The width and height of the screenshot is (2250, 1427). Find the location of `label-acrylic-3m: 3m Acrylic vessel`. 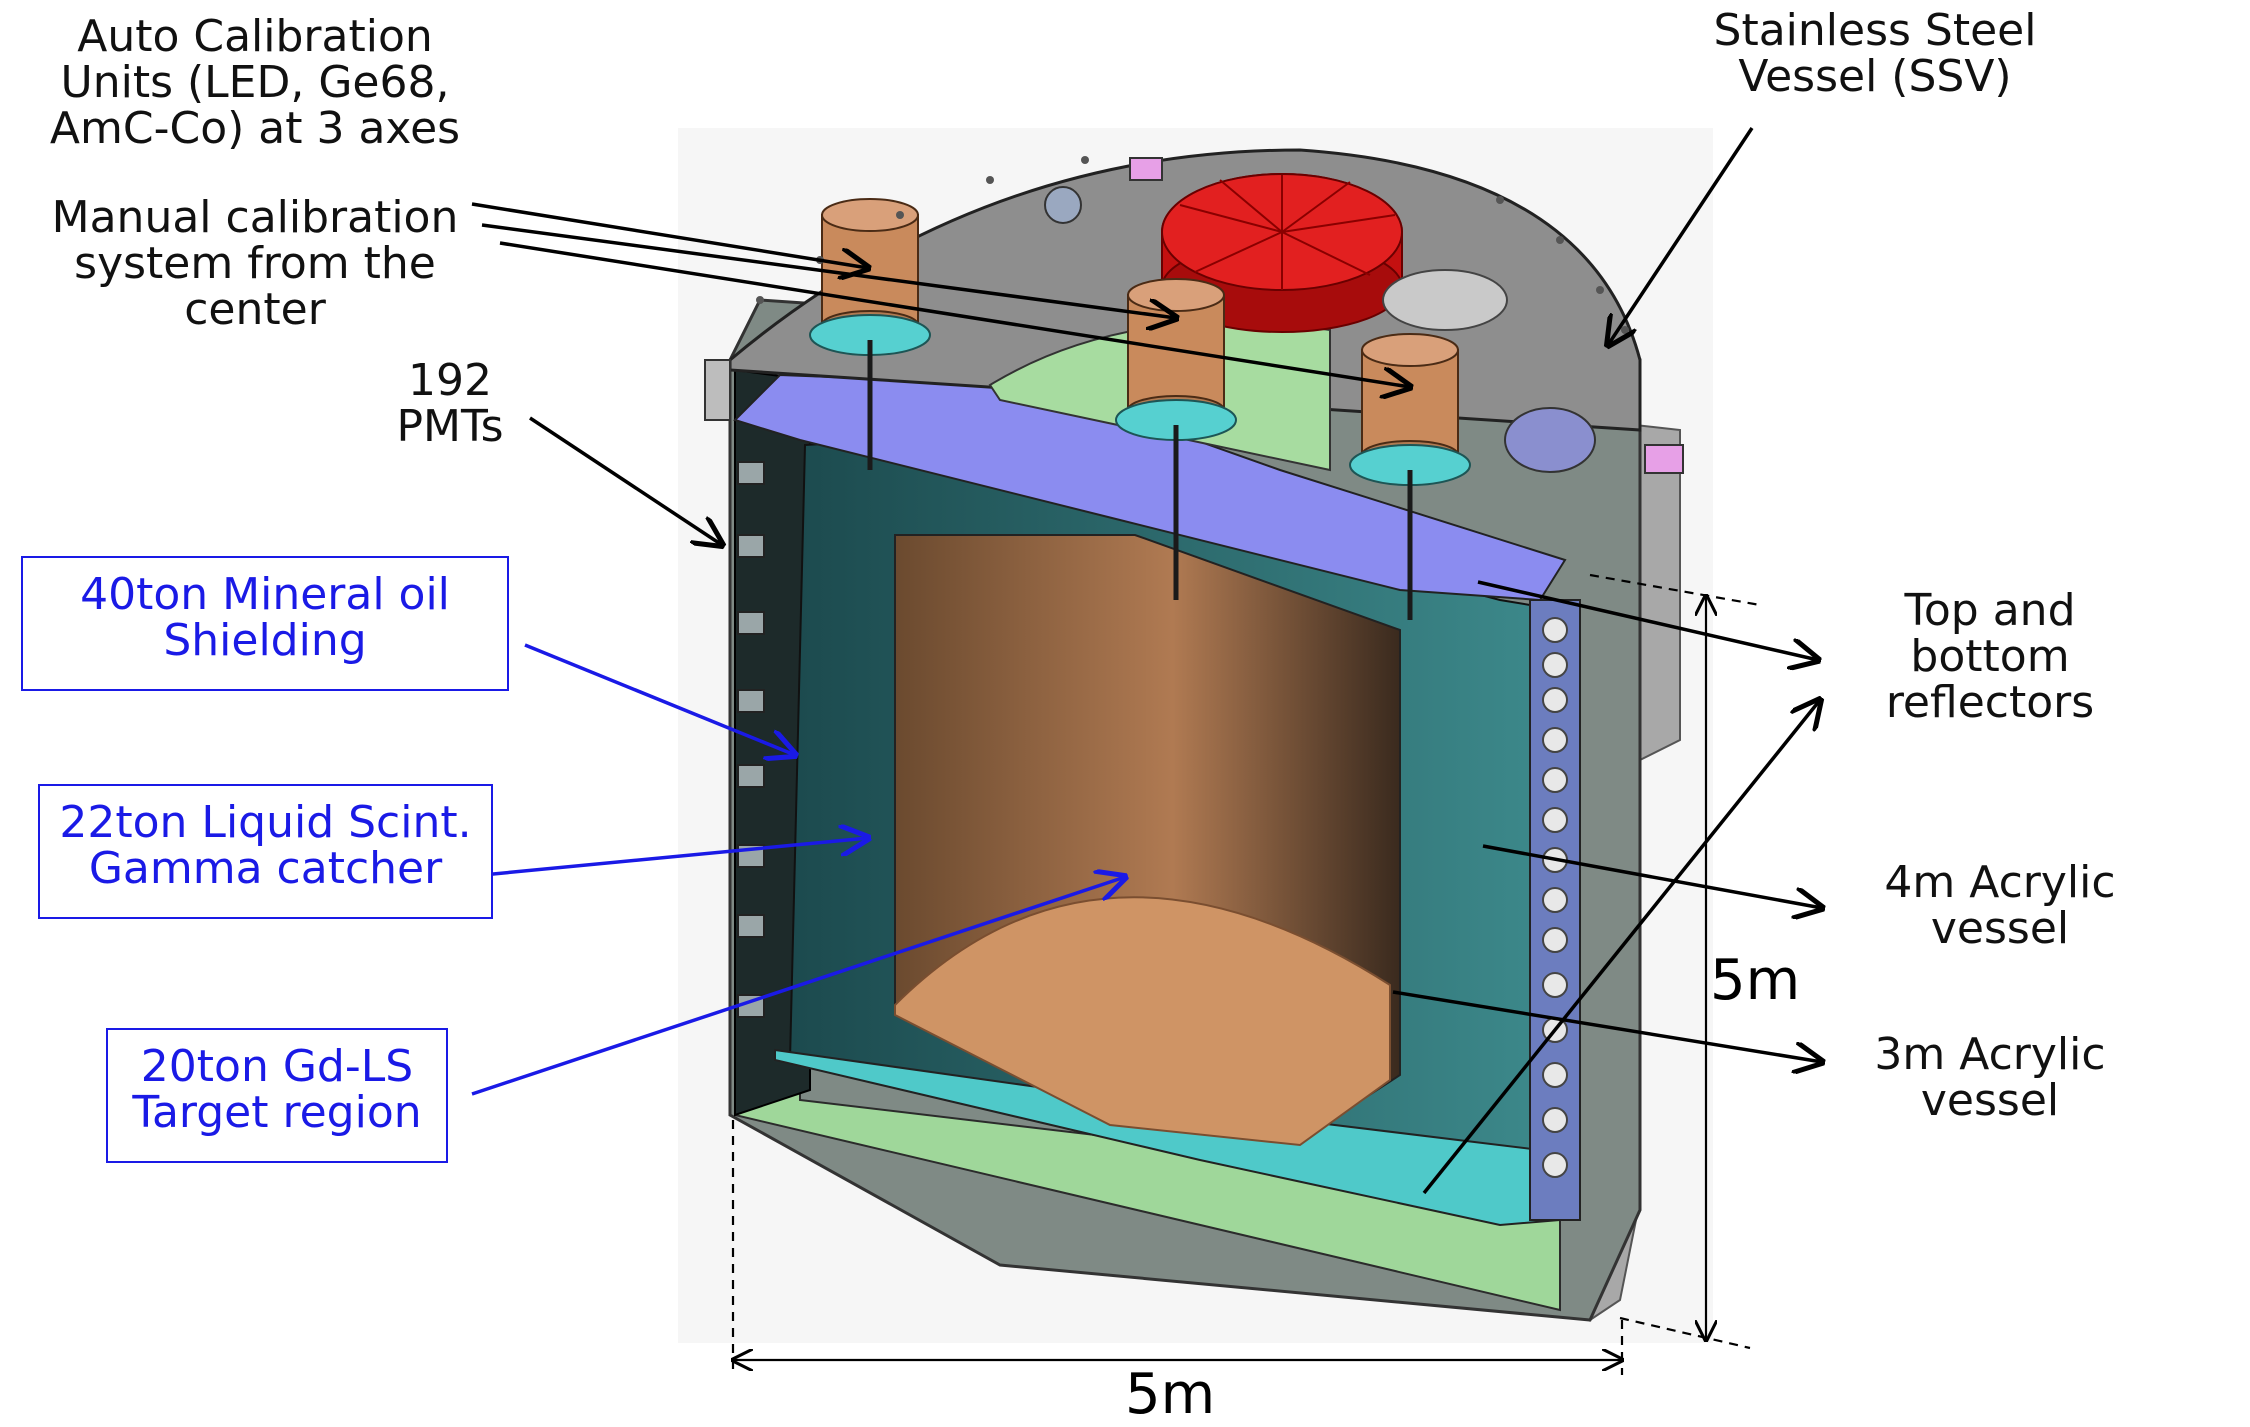

label-acrylic-3m: 3m Acrylic vessel is located at coordinates (1990, 1078).